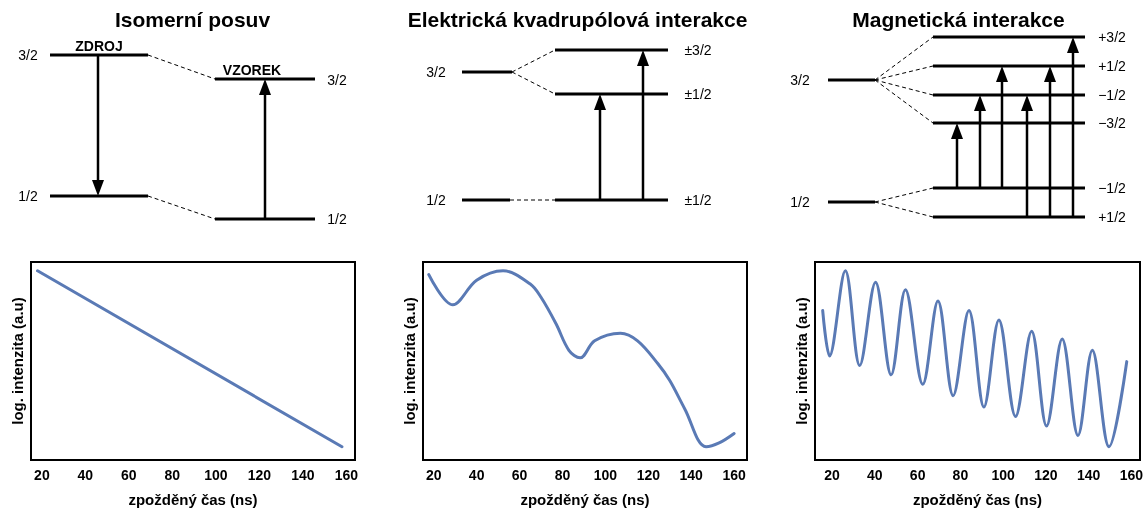 The height and width of the screenshot is (510, 1147). I want to click on chart-title: Elektrická kvadrupólová interakce, so click(577, 19).